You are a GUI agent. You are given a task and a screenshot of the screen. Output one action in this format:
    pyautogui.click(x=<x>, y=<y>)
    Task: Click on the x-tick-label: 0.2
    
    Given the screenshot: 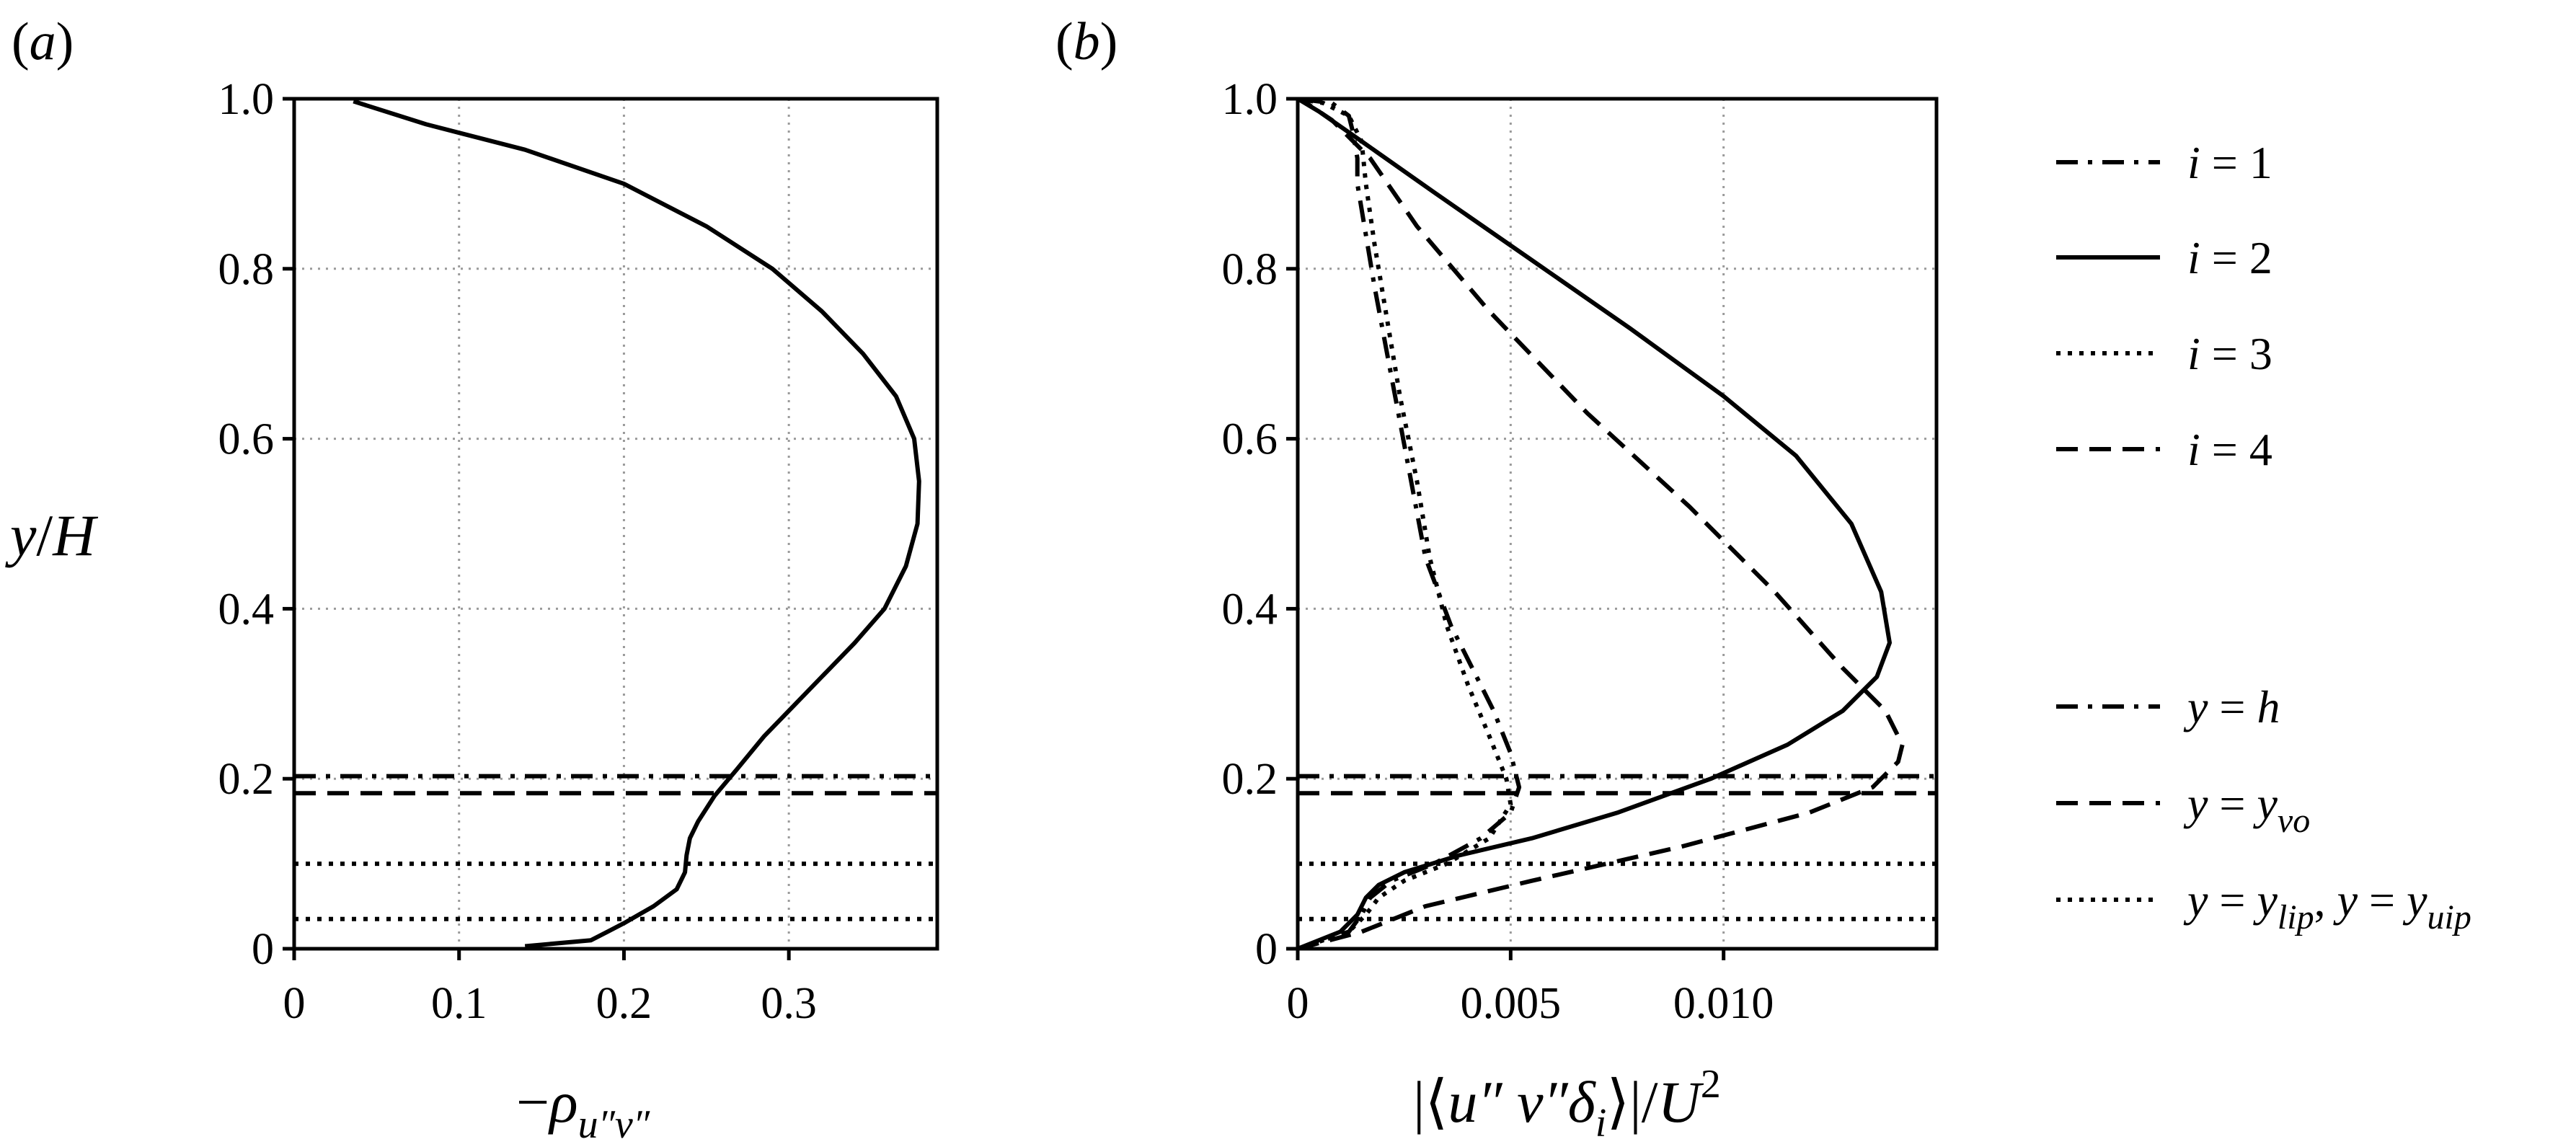 What is the action you would take?
    pyautogui.click(x=624, y=1003)
    